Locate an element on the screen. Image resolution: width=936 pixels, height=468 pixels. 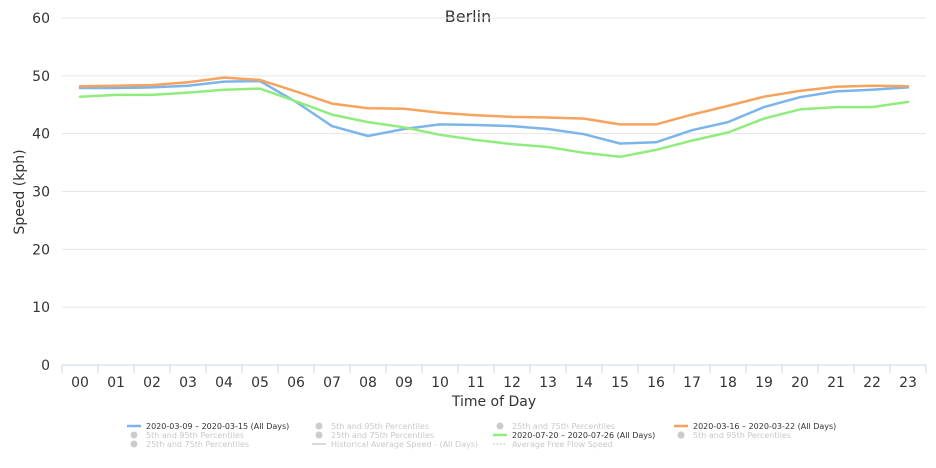
x-tick-label: 07 is located at coordinates (332, 383).